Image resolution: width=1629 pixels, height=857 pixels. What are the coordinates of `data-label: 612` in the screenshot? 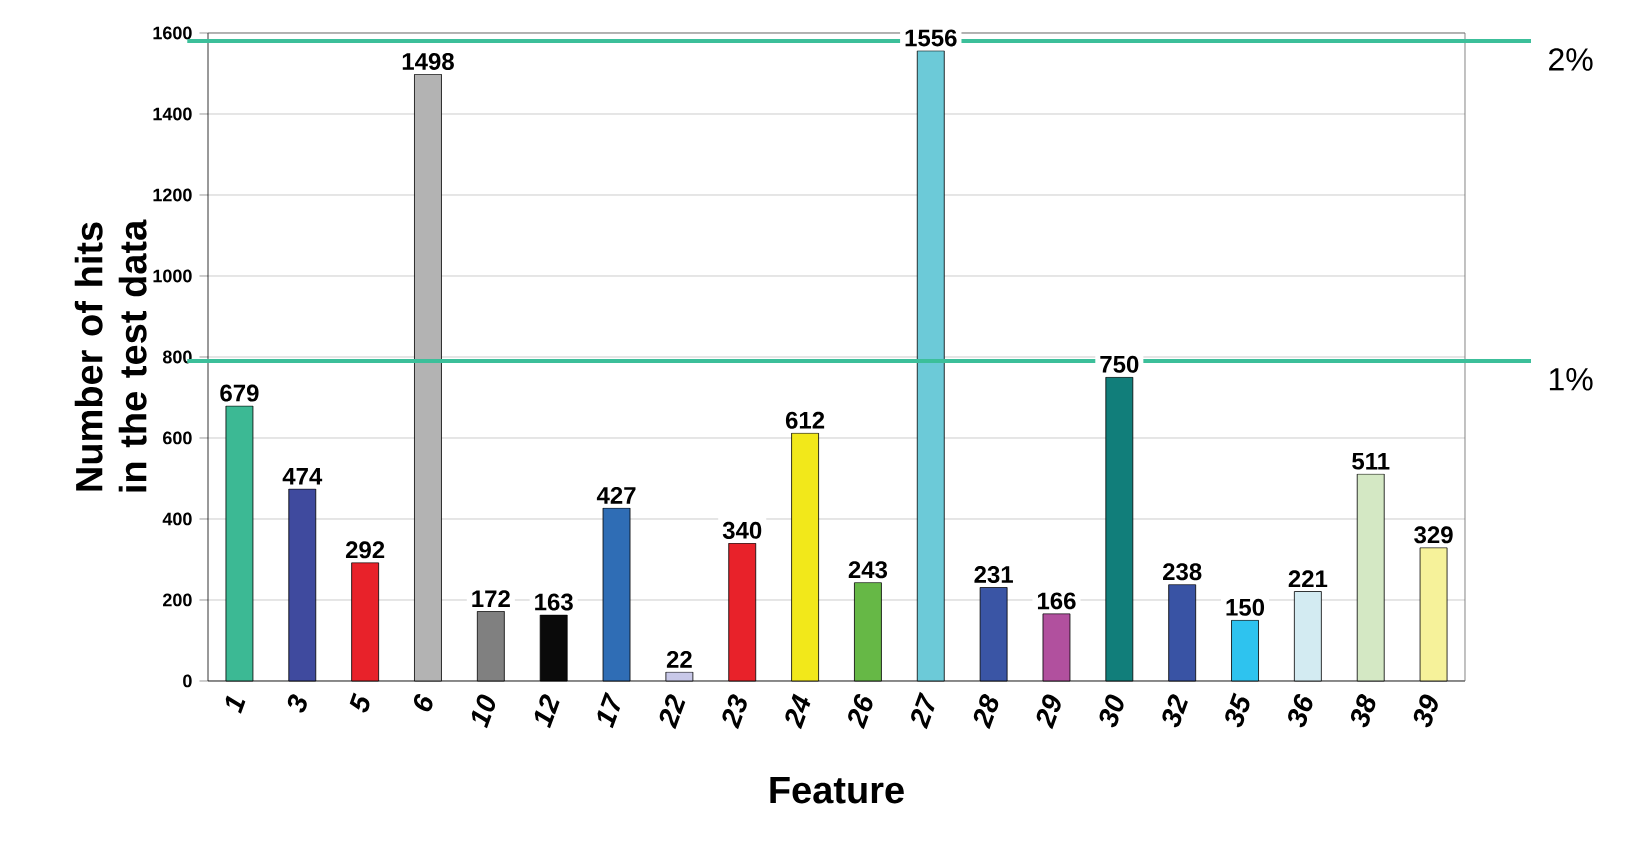 It's located at (805, 420).